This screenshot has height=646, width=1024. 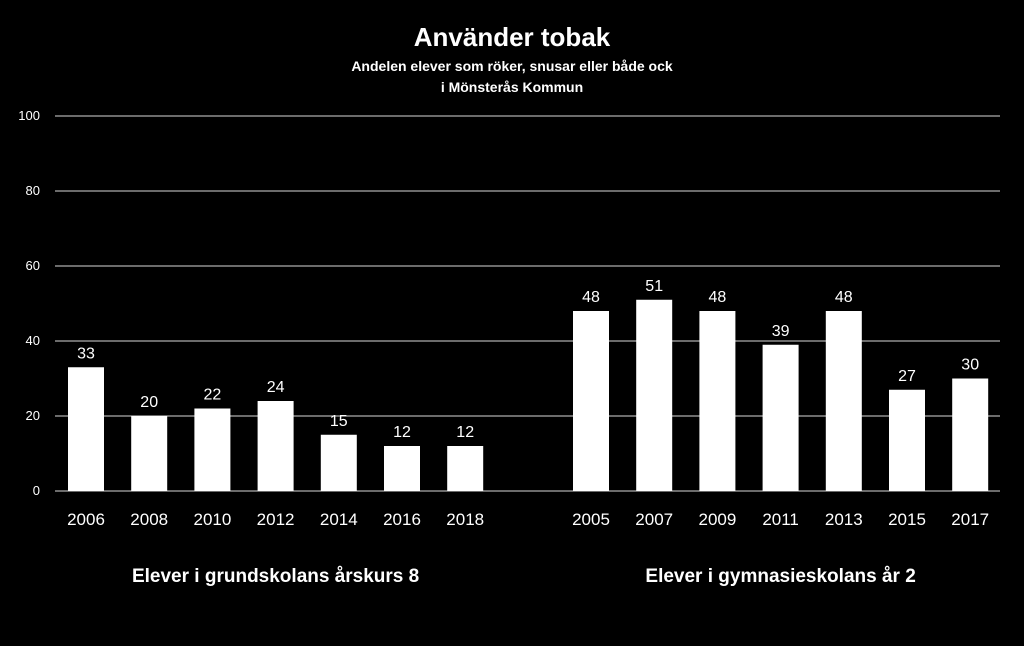 I want to click on x-tick-label-2016: 2016, so click(x=402, y=519).